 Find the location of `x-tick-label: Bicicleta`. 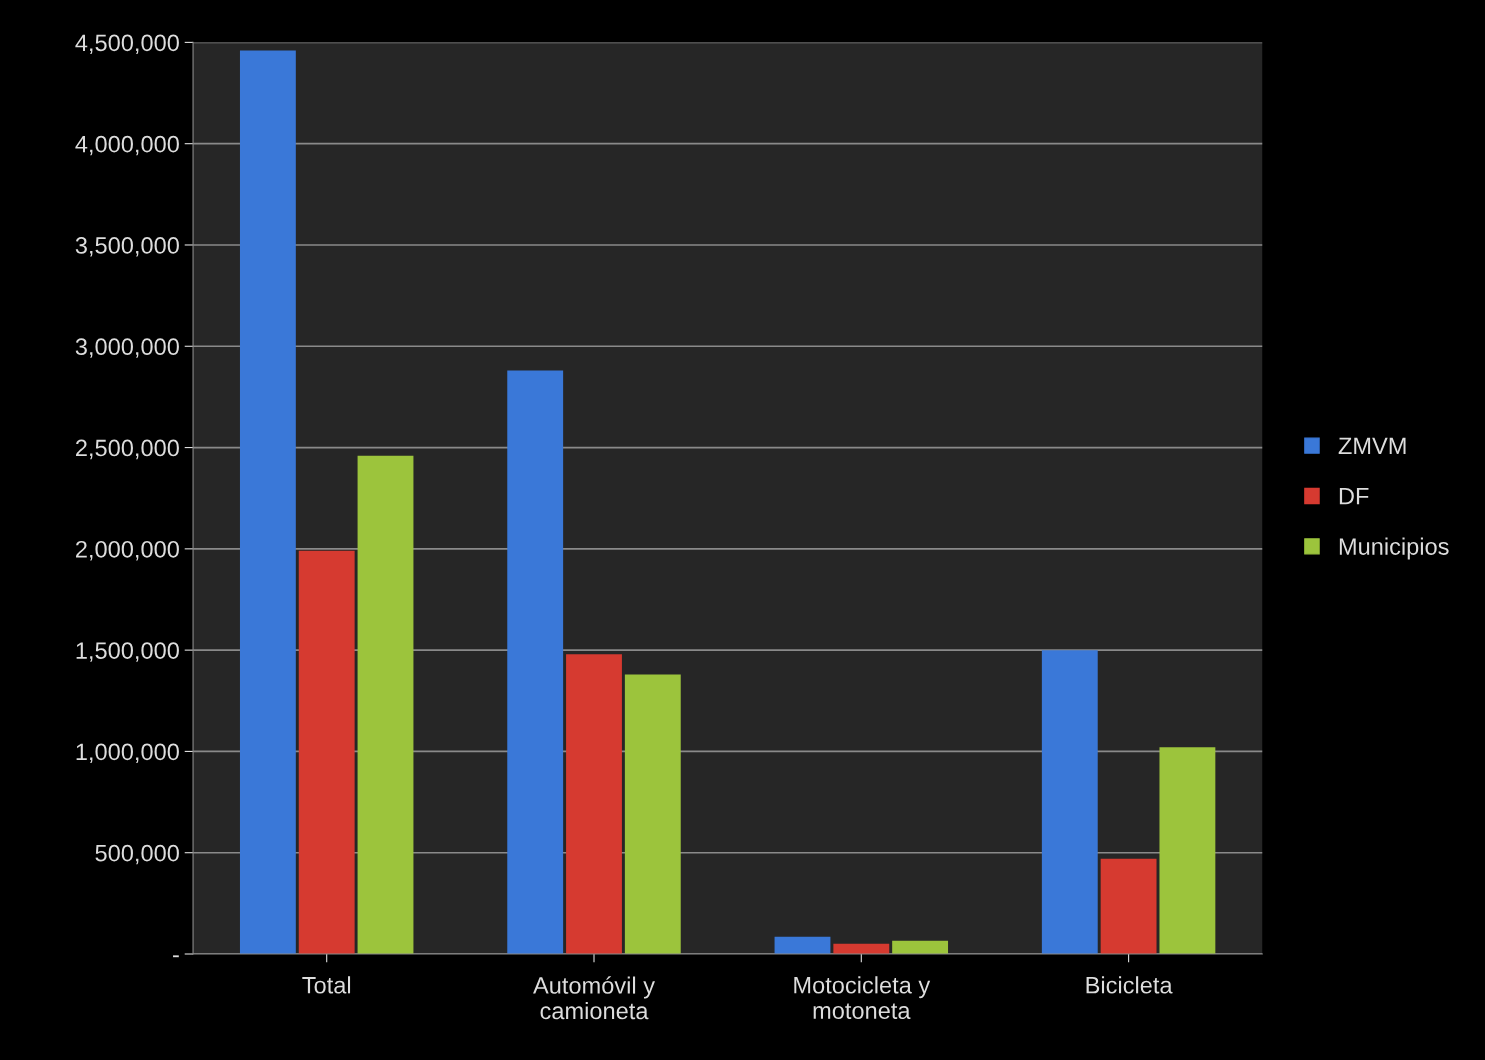

x-tick-label: Bicicleta is located at coordinates (1129, 985).